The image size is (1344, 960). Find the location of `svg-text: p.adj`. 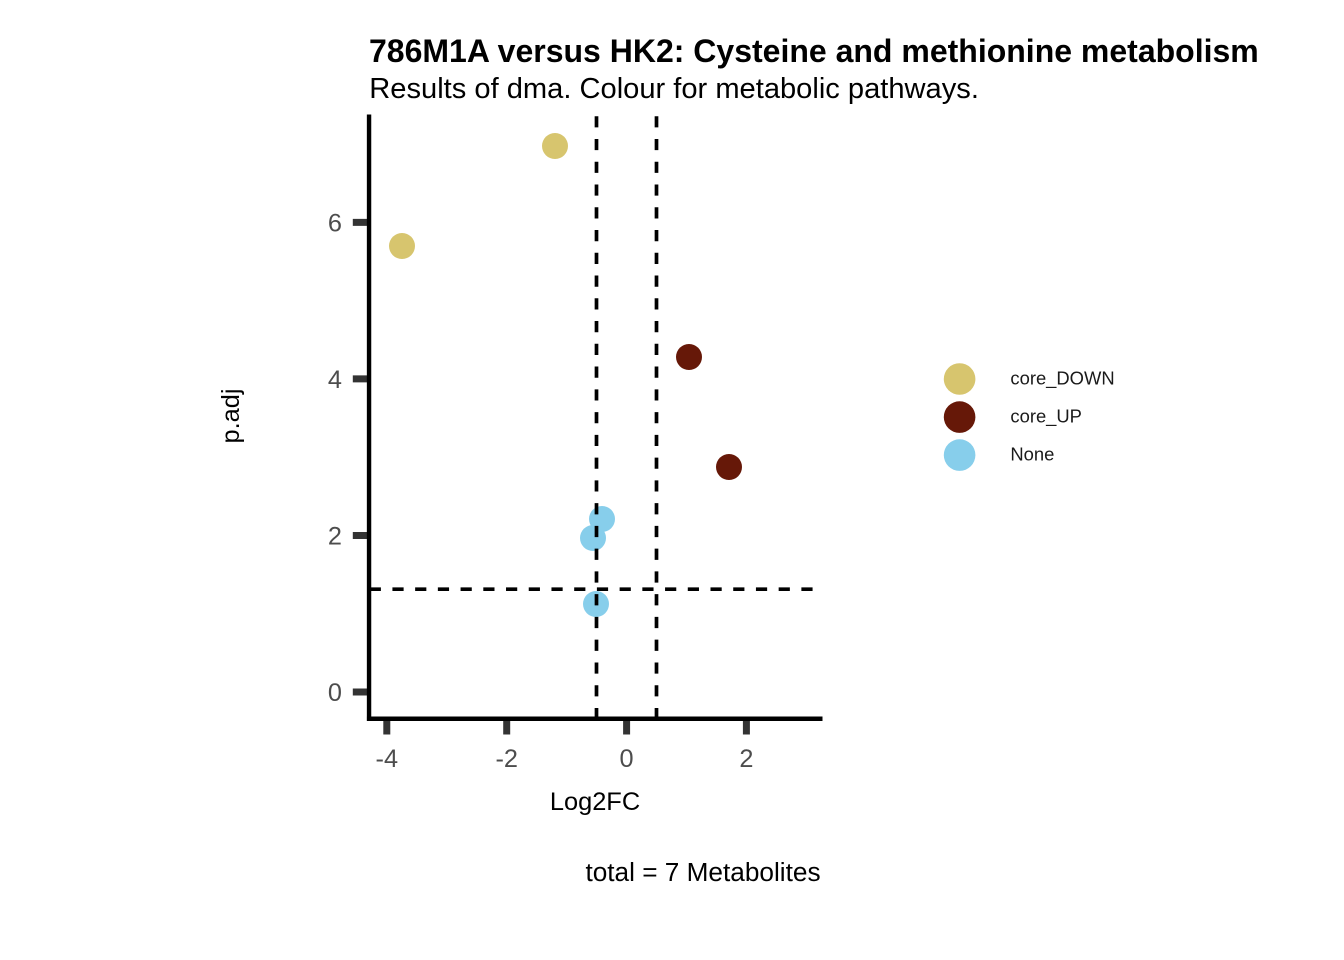

svg-text: p.adj is located at coordinates (231, 415).